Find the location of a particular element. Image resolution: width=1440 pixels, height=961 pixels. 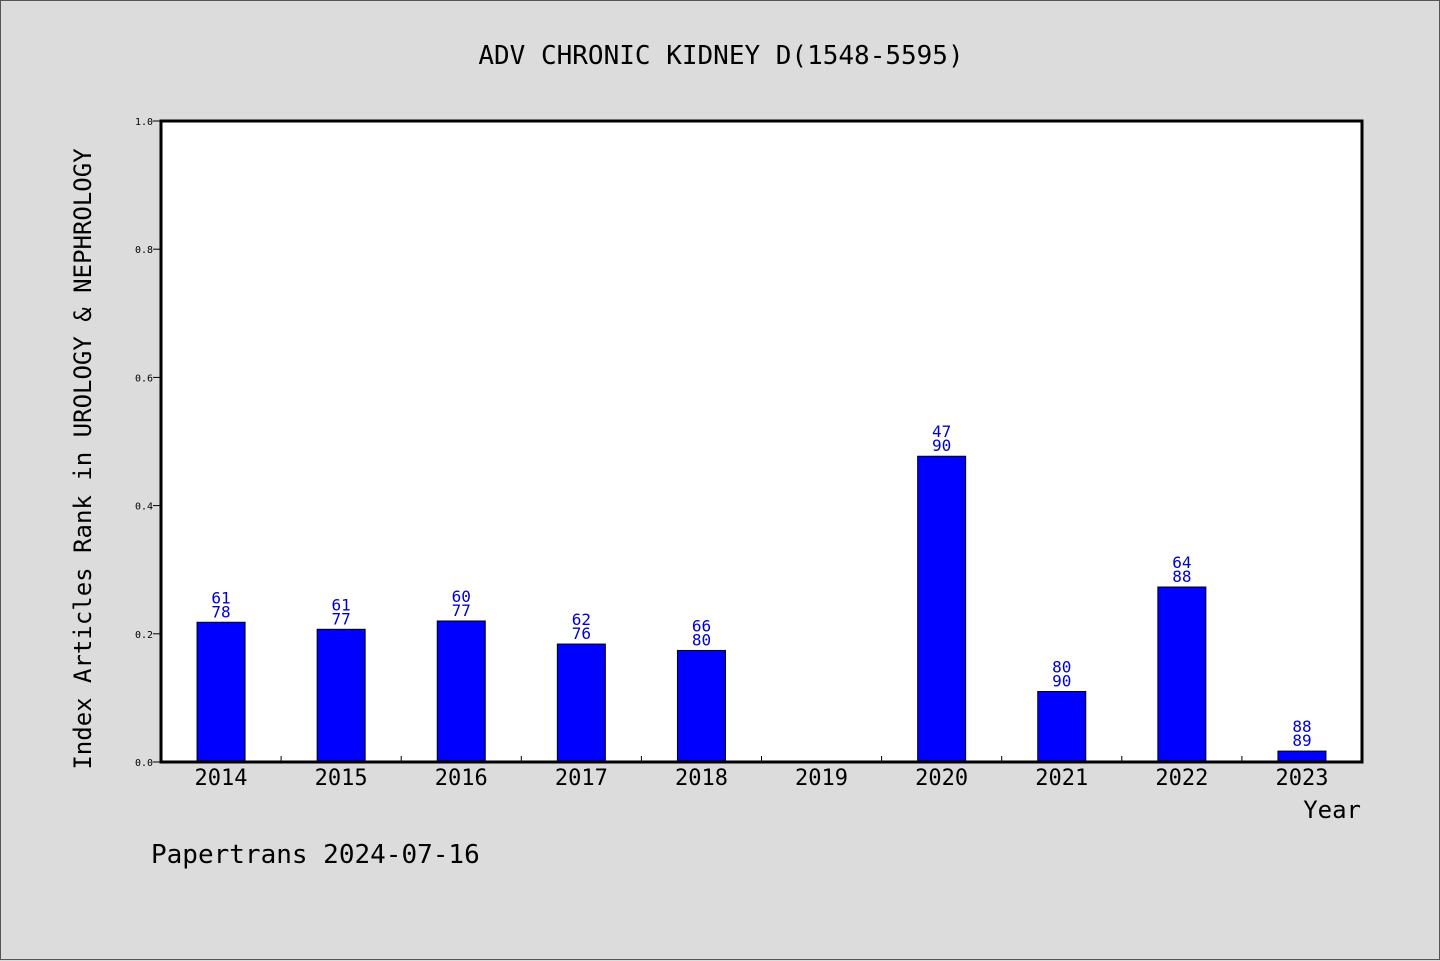

y-axis-ticks: 0.0 0.2 0.4 0.6 0.8 1.0 is located at coordinates (148, 443).